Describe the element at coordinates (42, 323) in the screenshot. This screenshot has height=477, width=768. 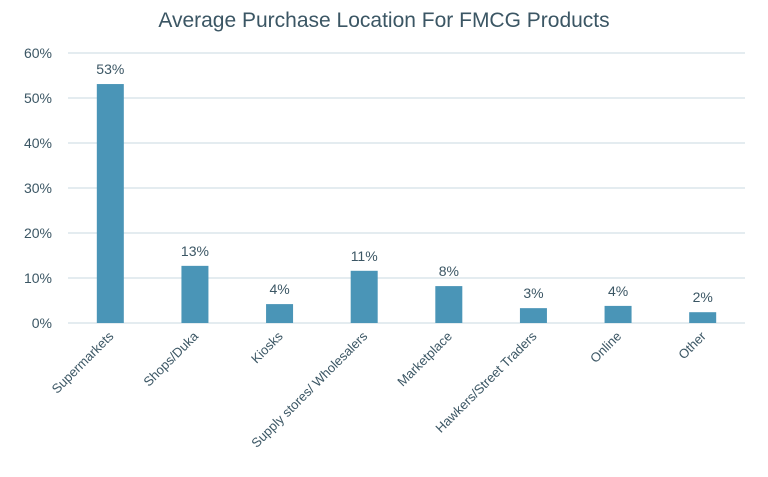
I see `y-tick-label: 0%` at that location.